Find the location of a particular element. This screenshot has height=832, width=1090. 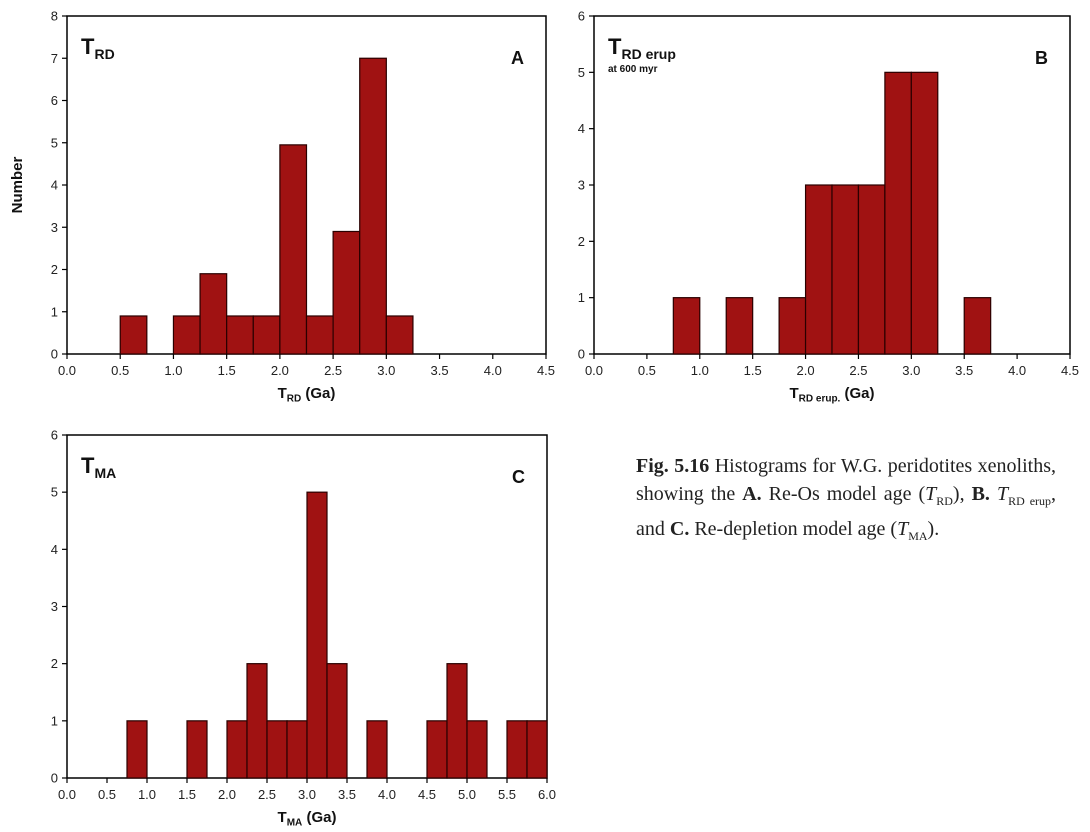

panel-title: TMA is located at coordinates (98, 467).